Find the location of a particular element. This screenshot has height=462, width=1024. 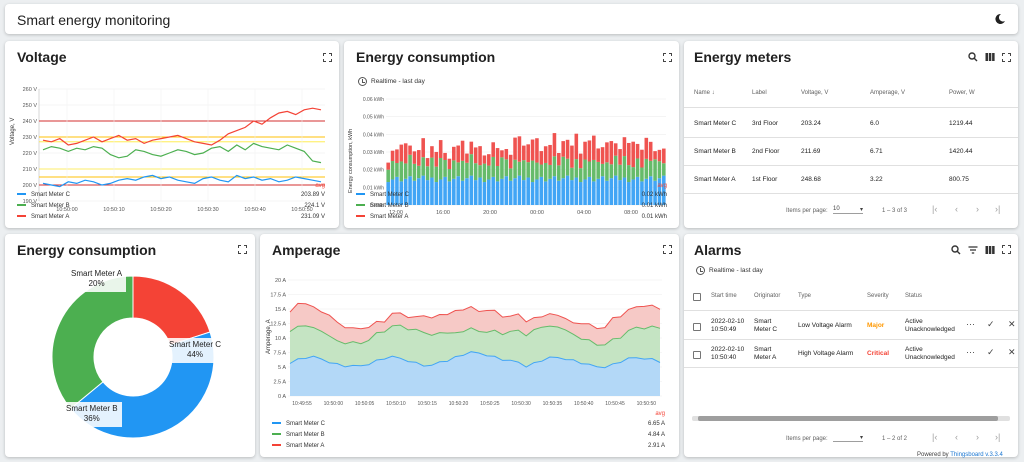

scrollbar-thumb is located at coordinates (848, 418).